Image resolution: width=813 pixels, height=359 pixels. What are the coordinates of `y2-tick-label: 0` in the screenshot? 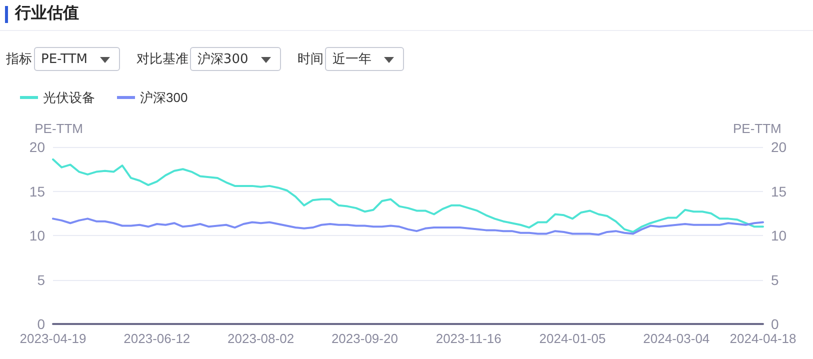 It's located at (775, 324).